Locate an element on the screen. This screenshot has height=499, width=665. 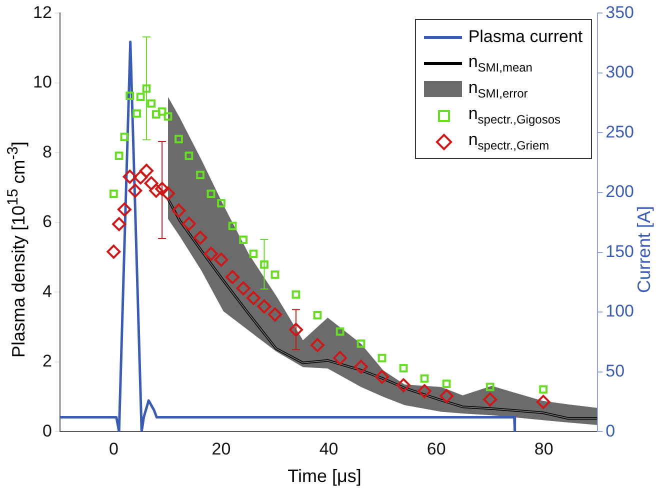
y2-tick-label: 350 is located at coordinates (620, 12).